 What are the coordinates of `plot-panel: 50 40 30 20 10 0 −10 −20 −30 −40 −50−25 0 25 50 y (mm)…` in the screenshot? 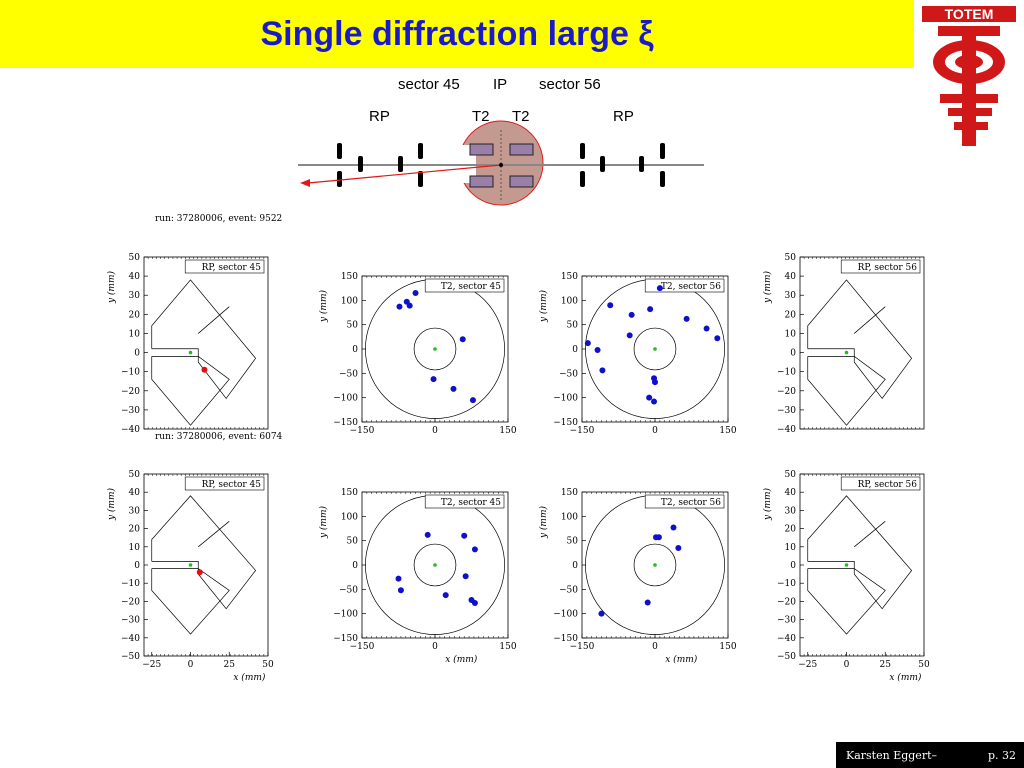 It's located at (846, 576).